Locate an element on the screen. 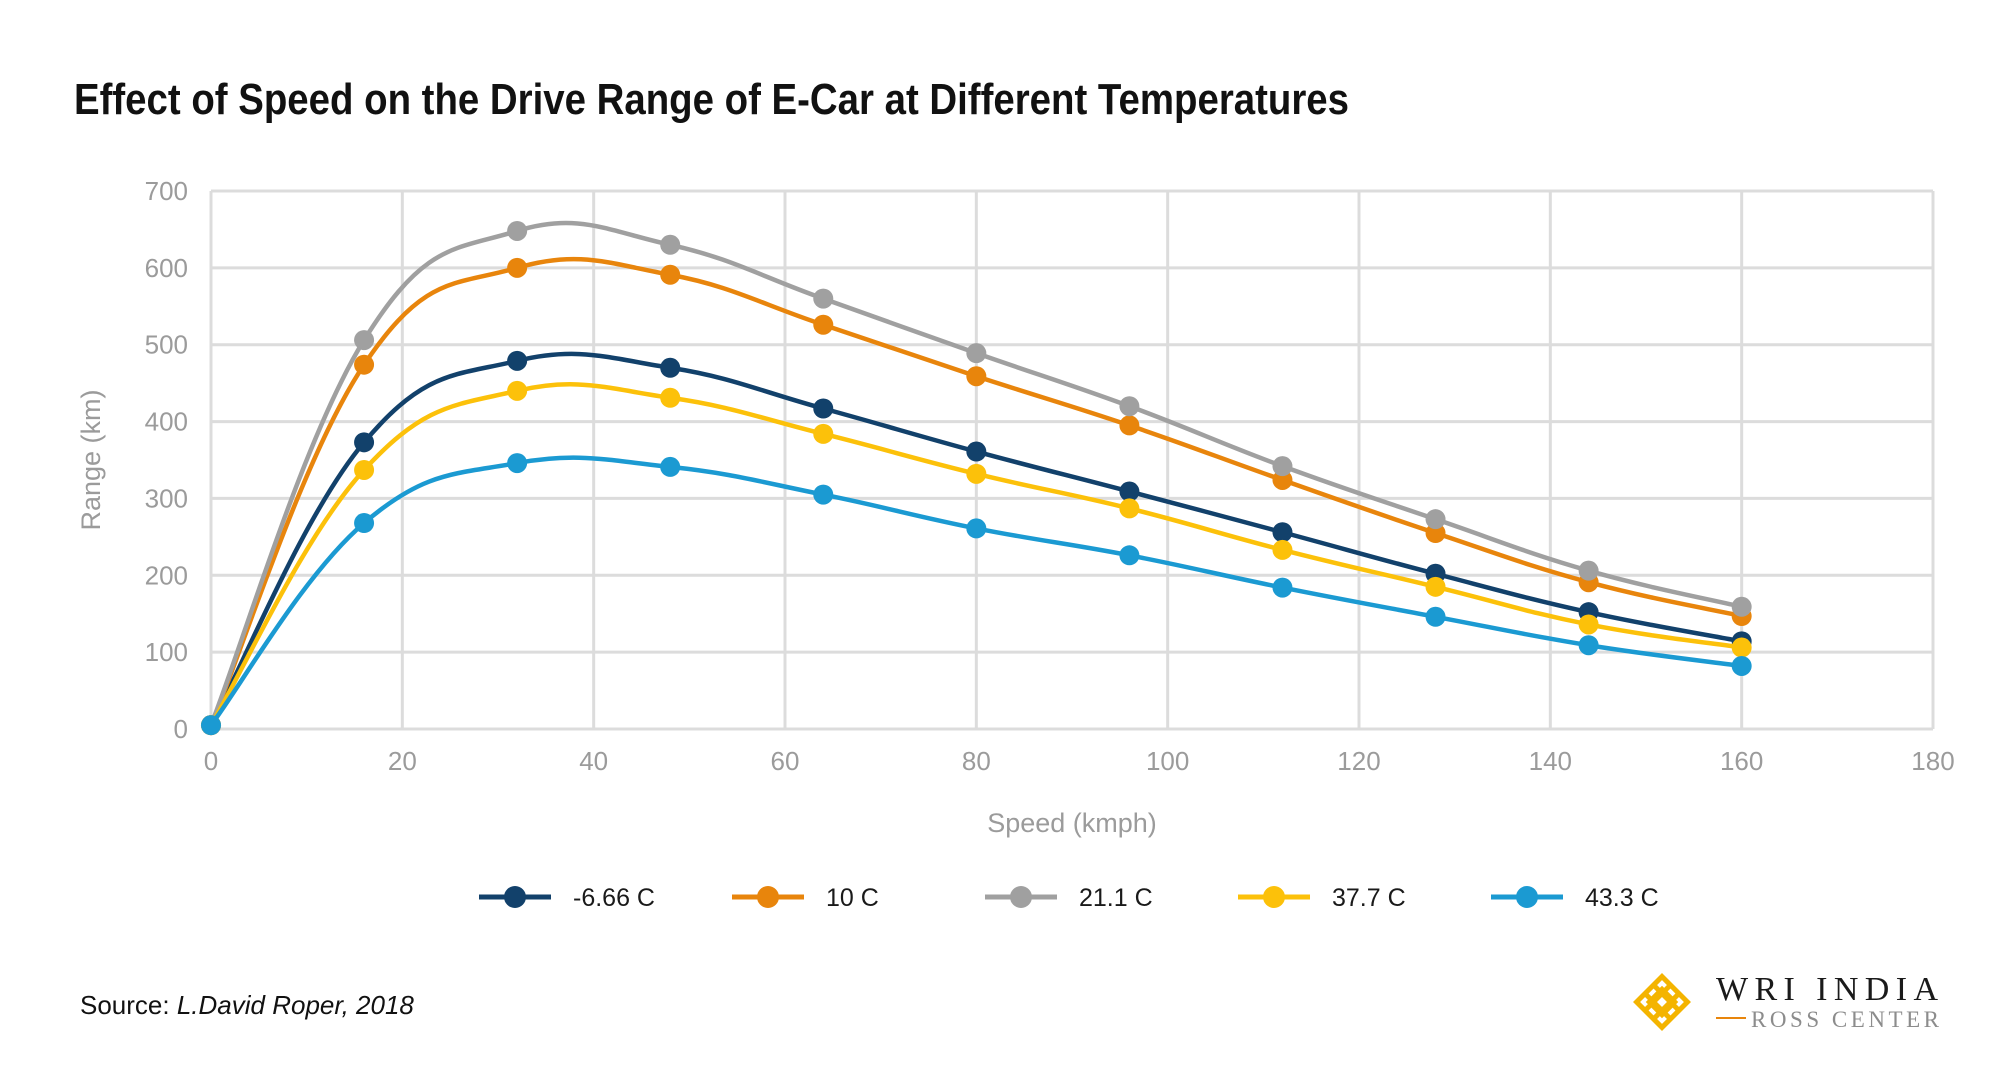  wri-india-logo: WRI INDIA ROSS CENTER is located at coordinates (1786, 1001).